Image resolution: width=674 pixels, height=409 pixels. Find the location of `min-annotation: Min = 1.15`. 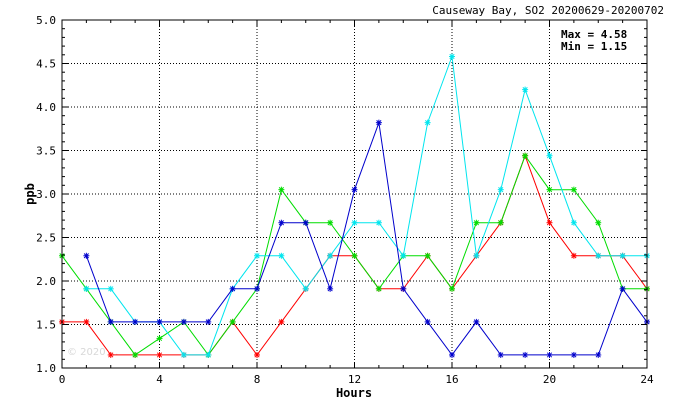

min-annotation: Min = 1.15 is located at coordinates (594, 46).